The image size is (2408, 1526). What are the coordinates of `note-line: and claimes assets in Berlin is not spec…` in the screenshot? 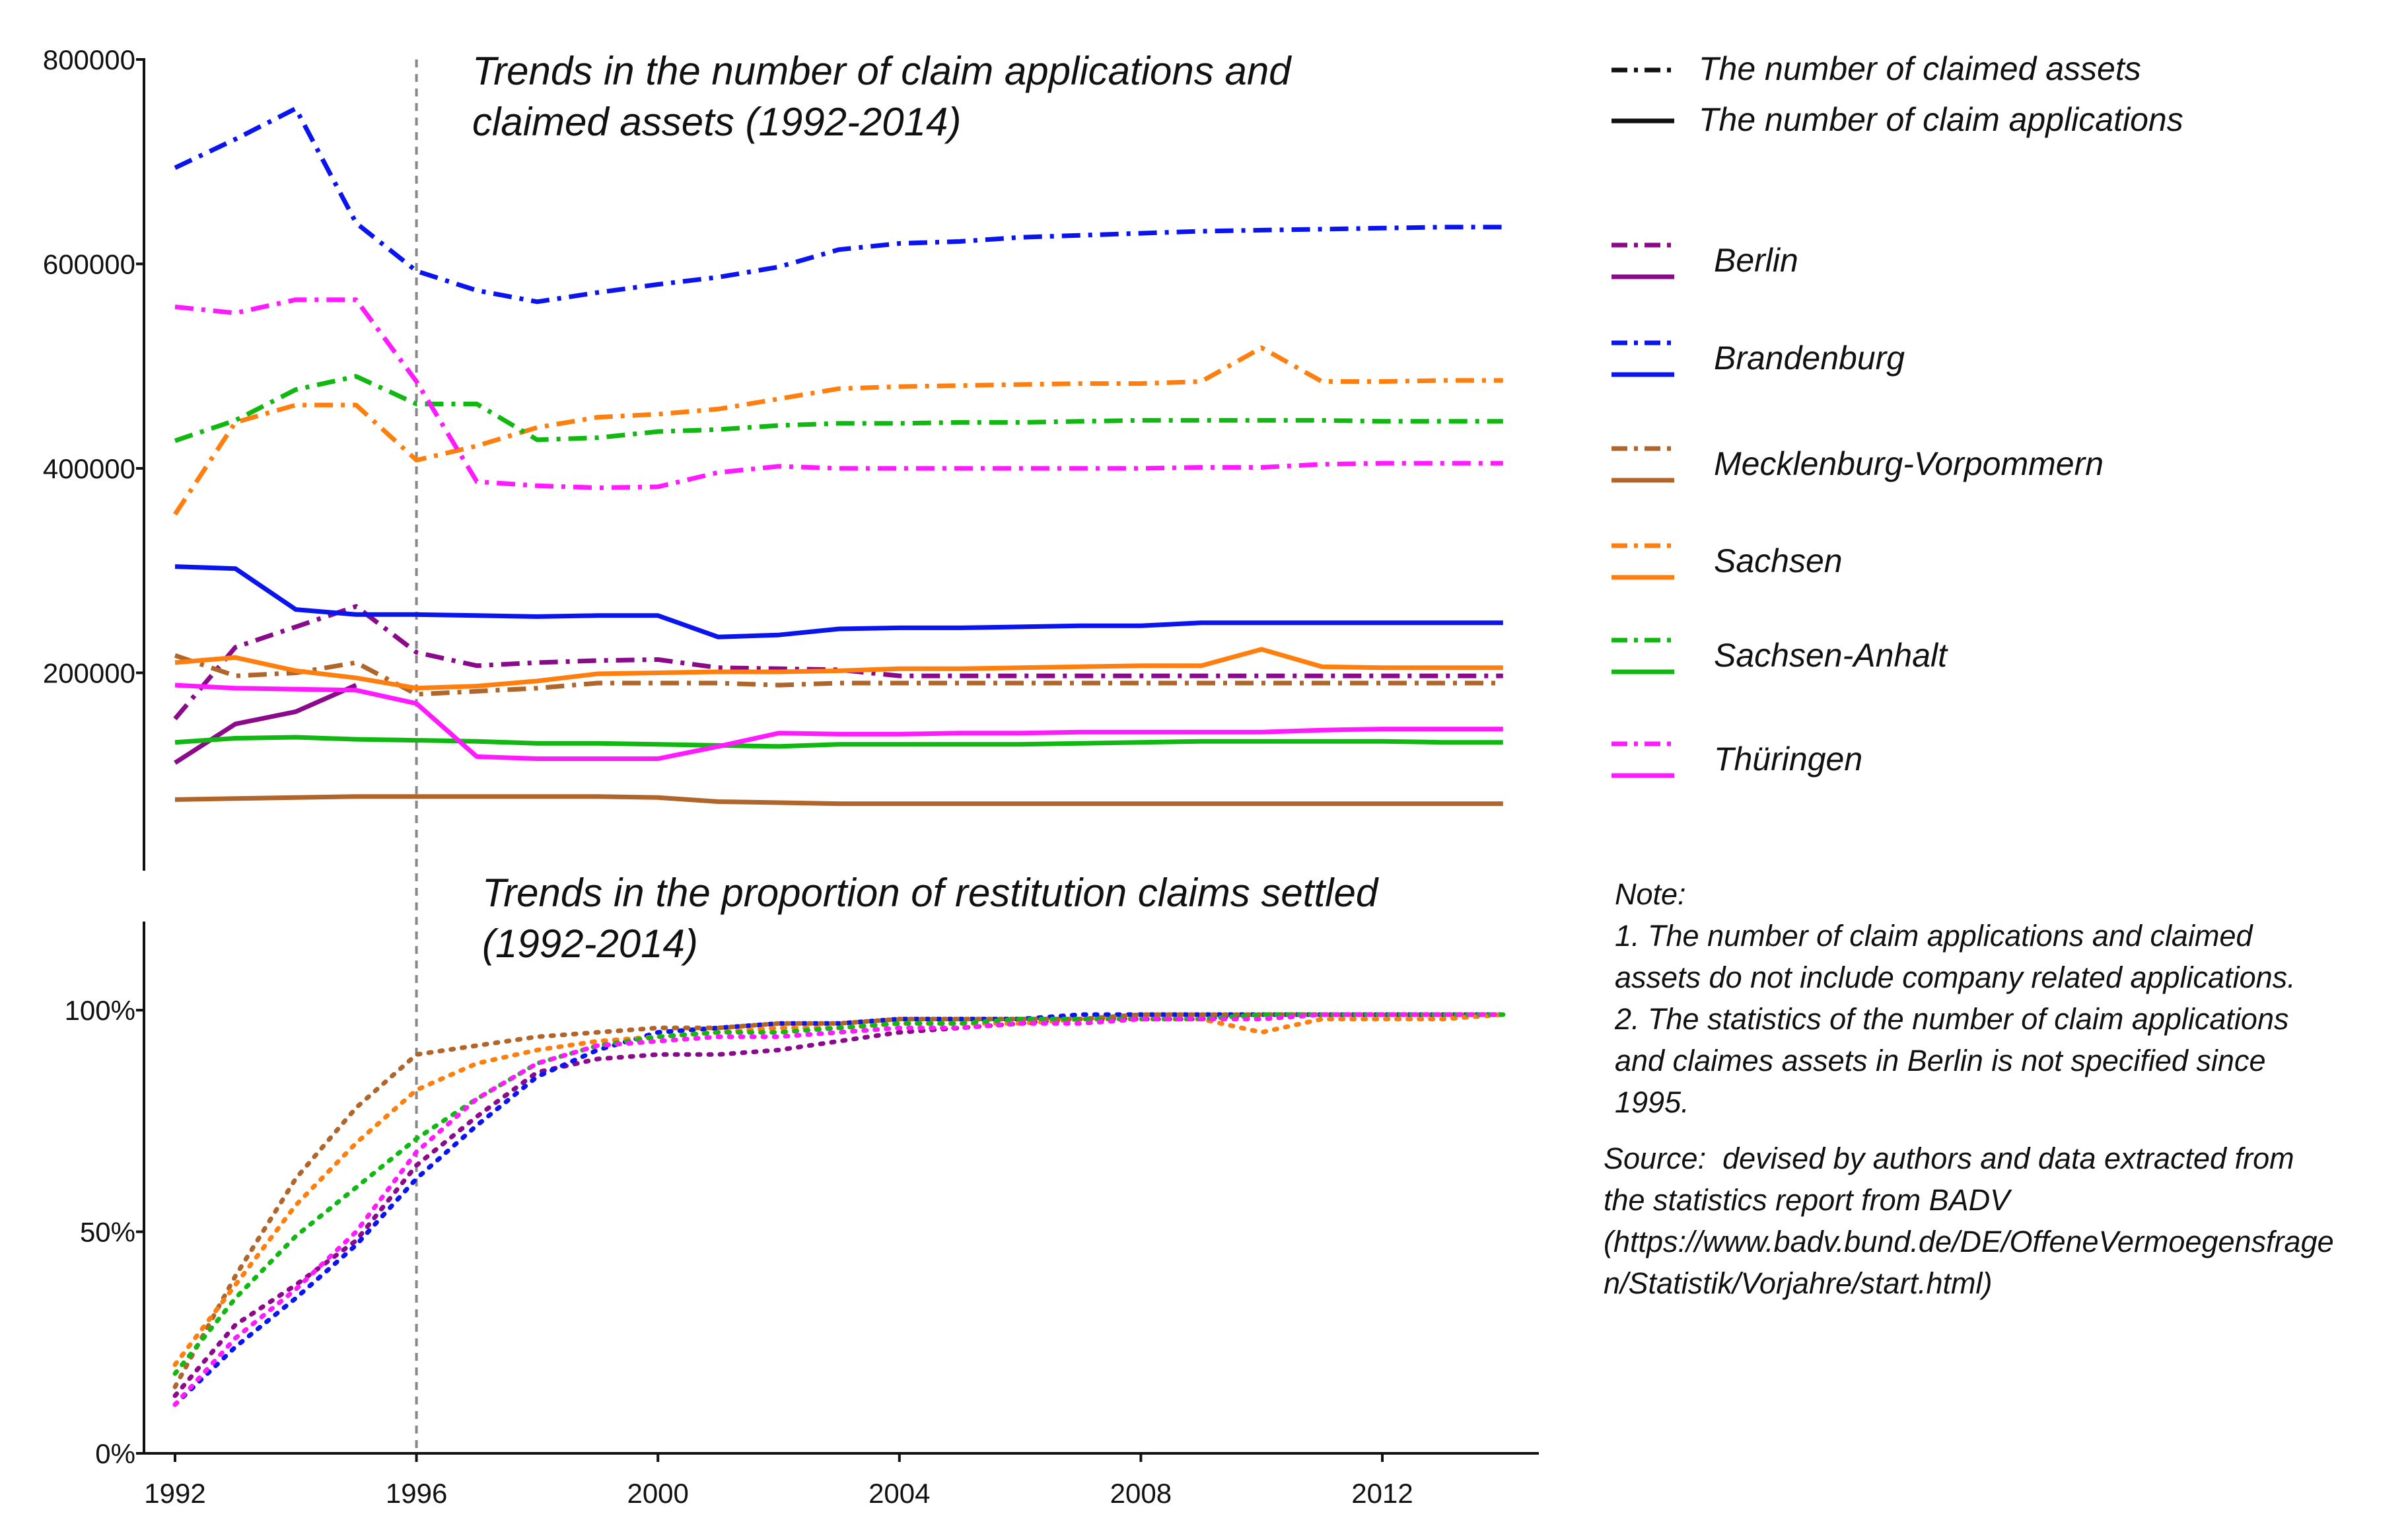 It's located at (1940, 1060).